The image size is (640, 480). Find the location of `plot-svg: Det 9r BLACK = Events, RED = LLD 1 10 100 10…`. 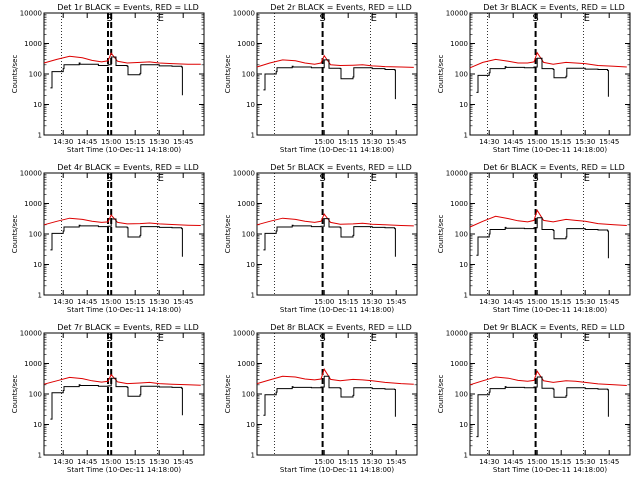

plot-svg: Det 9r BLACK = Events, RED = LLD 1 10 100 10… is located at coordinates (534, 398).